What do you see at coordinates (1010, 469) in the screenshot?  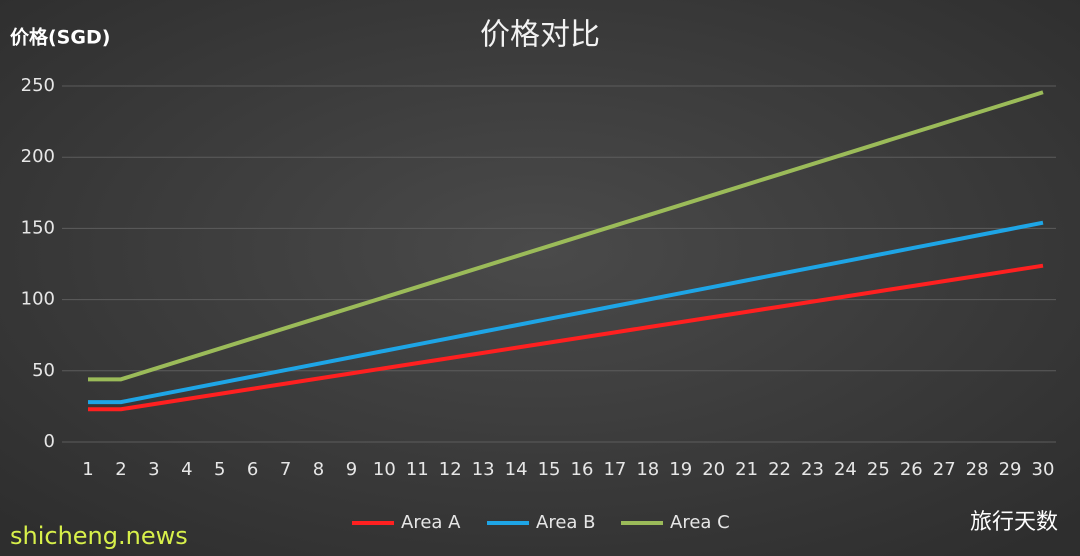 I see `x-tick-label: 29` at bounding box center [1010, 469].